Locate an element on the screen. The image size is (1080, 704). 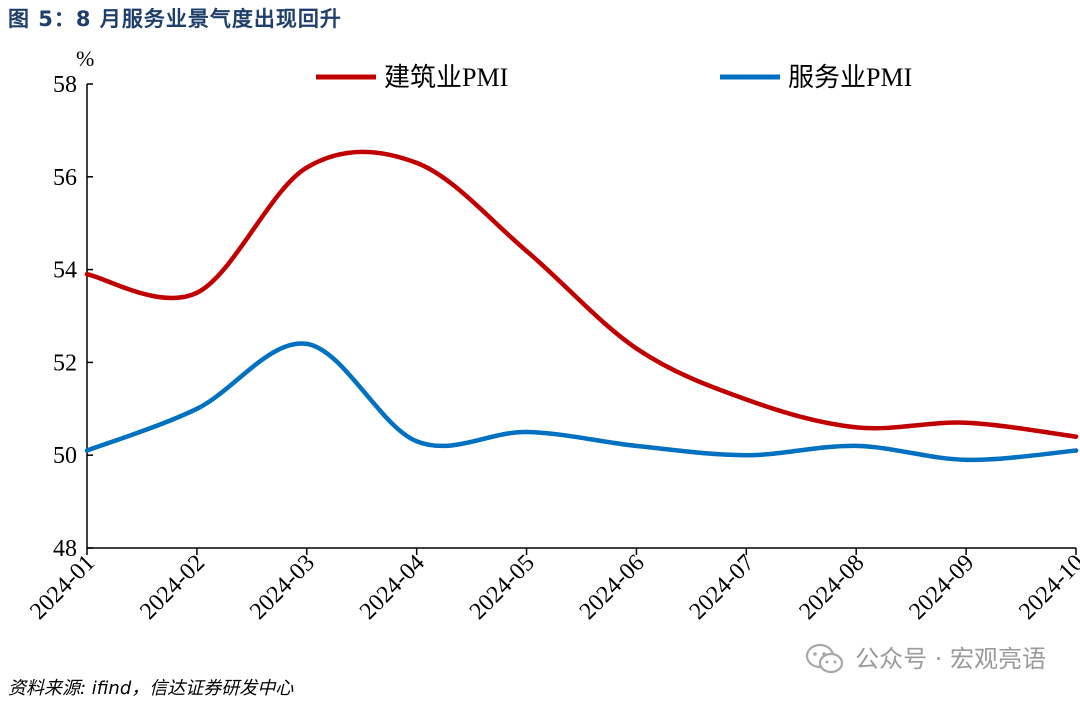
y-tick-label: 58 is located at coordinates (65, 85).